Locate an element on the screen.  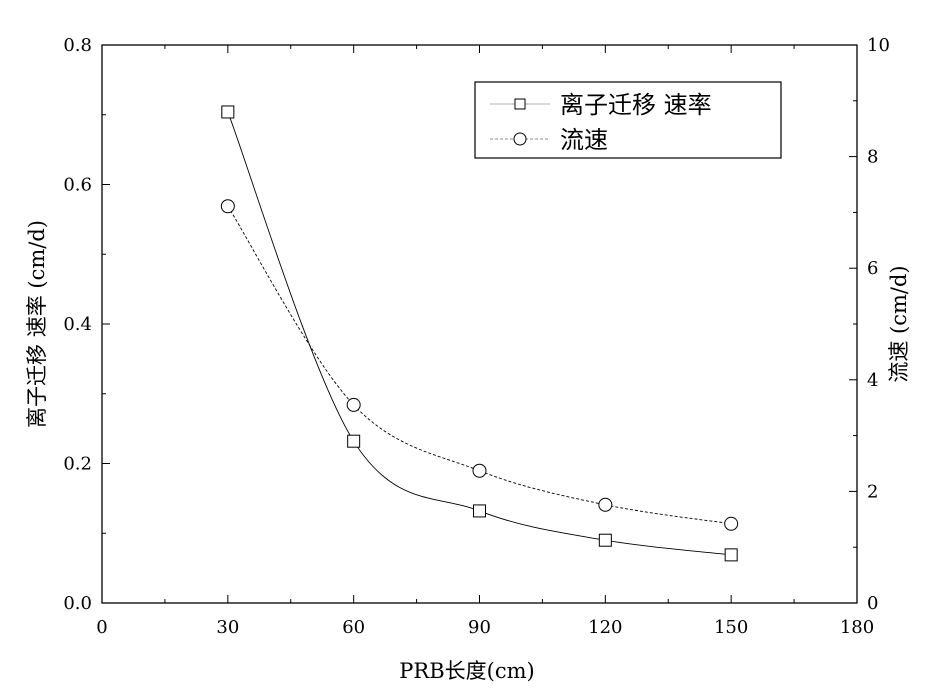
y2-tick-label: 2 is located at coordinates (872, 491).